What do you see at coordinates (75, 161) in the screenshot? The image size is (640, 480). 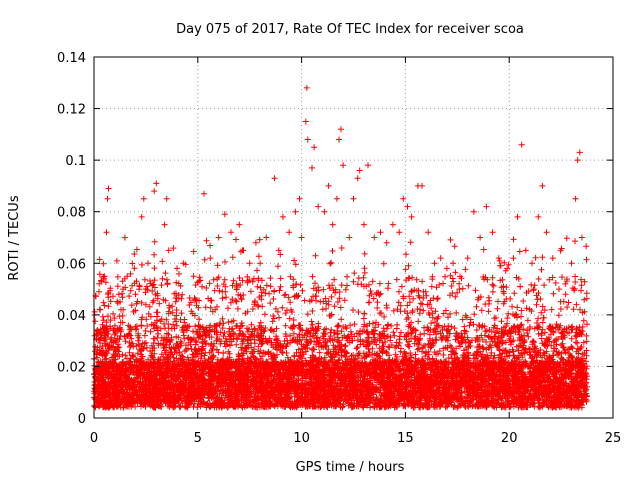 I see `y-tick-label: 0.1` at bounding box center [75, 161].